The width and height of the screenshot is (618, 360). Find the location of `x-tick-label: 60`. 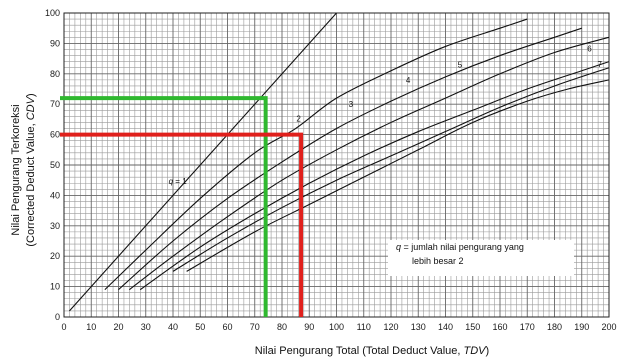

x-tick-label: 60 is located at coordinates (227, 327).